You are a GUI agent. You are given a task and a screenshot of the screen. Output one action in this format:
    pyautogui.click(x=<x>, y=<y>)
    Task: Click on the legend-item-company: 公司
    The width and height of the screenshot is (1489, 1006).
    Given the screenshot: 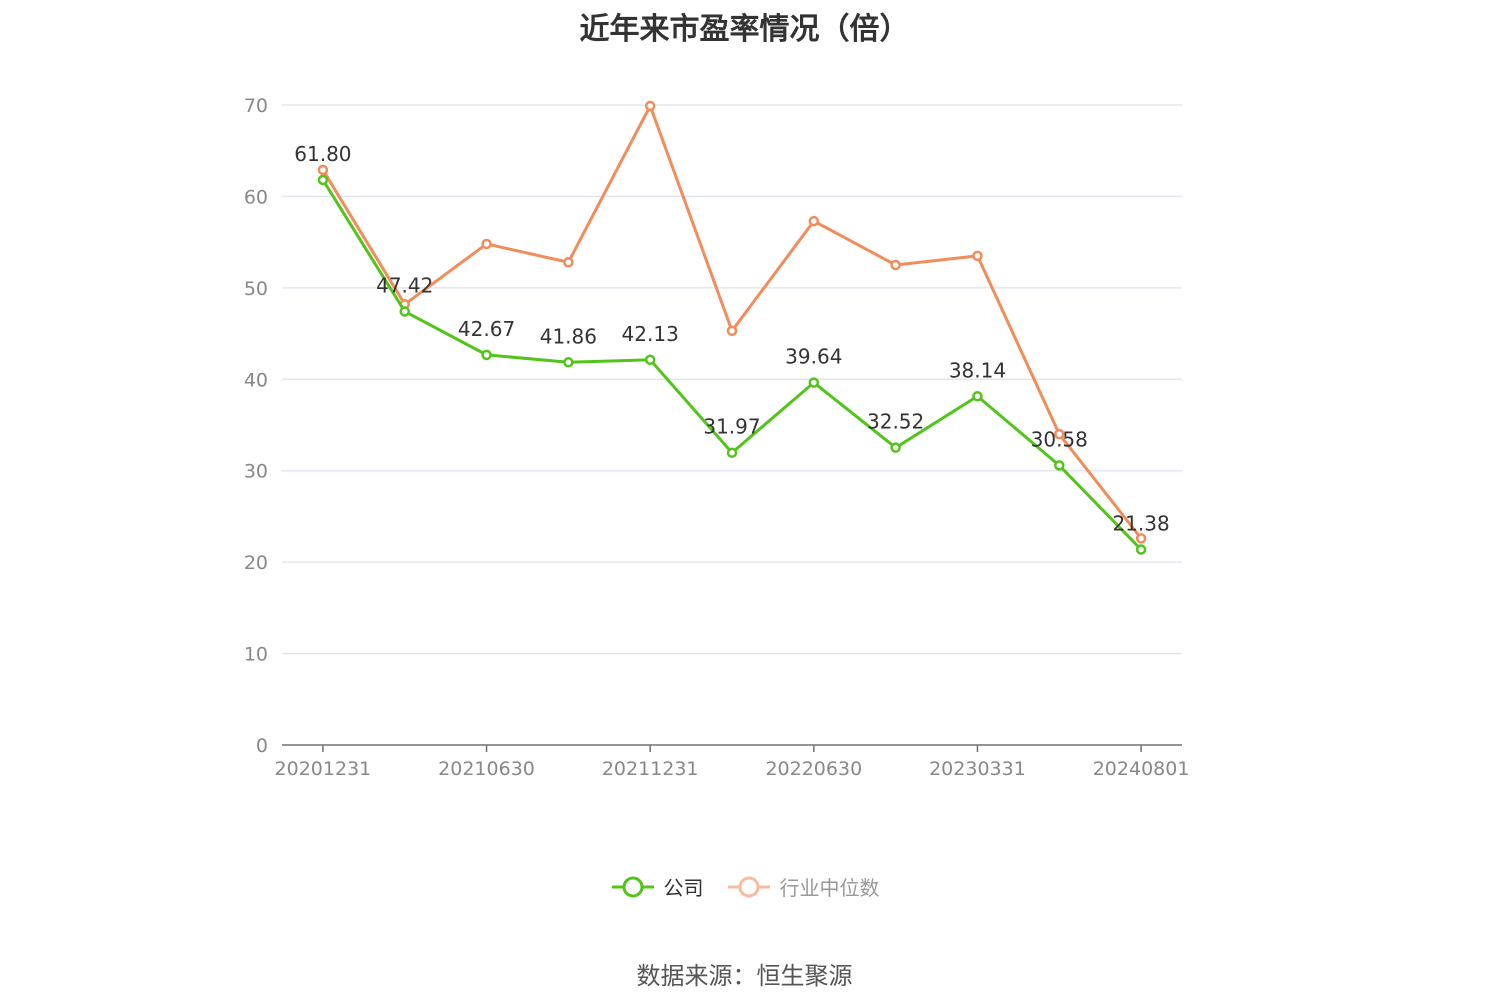 What is the action you would take?
    pyautogui.click(x=657, y=886)
    